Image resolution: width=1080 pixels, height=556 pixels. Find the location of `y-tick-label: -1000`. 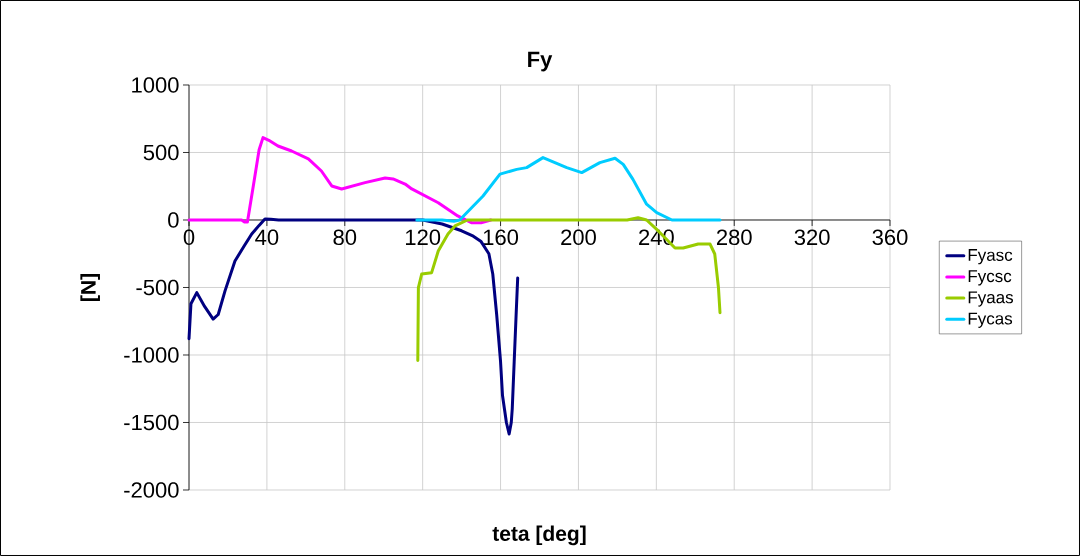

y-tick-label: -1000 is located at coordinates (151, 355).